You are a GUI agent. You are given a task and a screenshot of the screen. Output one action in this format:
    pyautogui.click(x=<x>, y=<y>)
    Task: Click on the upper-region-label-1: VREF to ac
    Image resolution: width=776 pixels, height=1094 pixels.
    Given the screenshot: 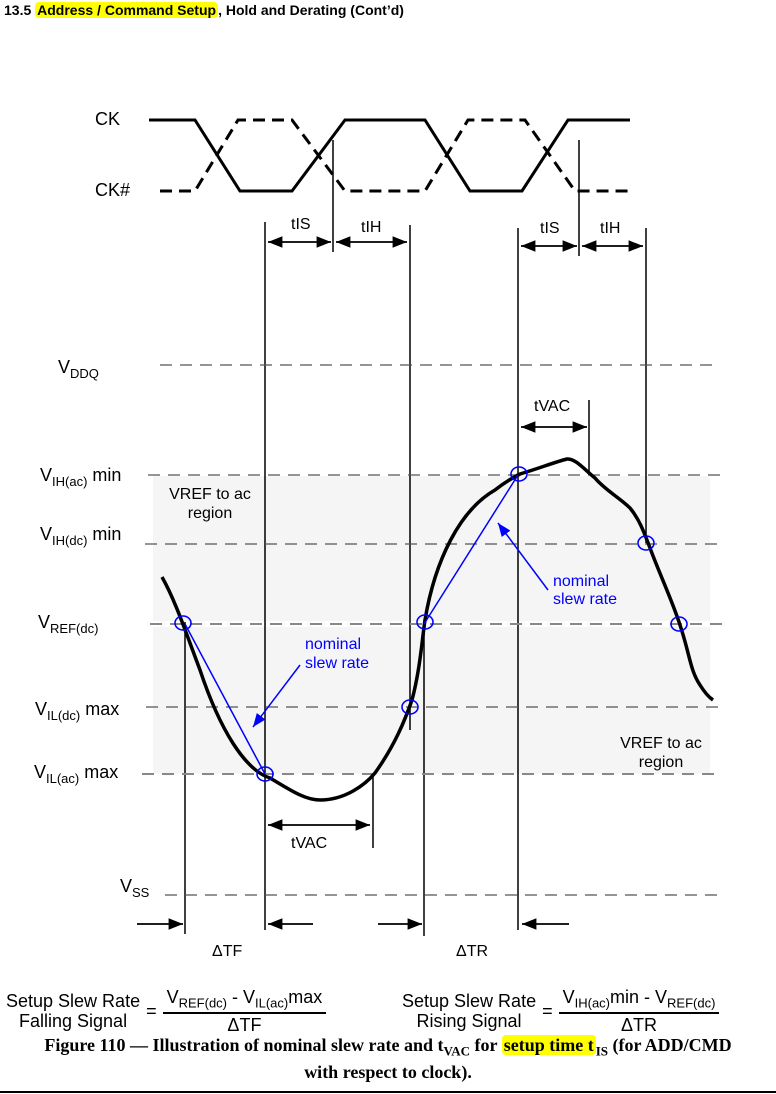 What is the action you would take?
    pyautogui.click(x=210, y=494)
    